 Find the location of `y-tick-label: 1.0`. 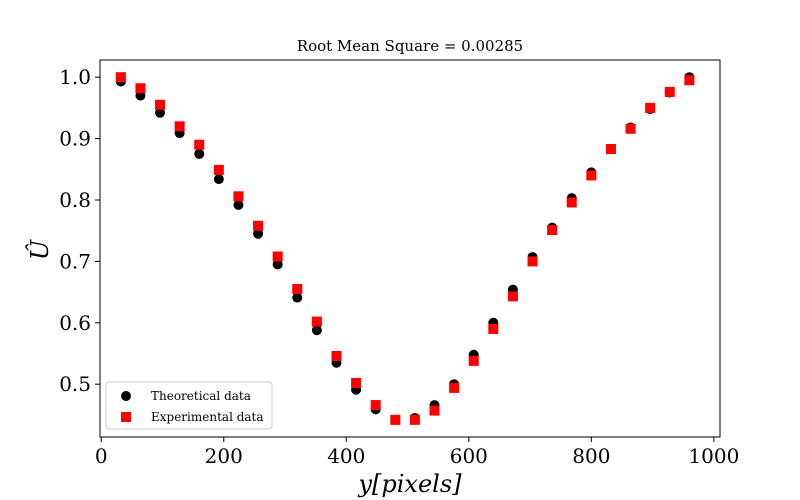

y-tick-label: 1.0 is located at coordinates (75, 77).